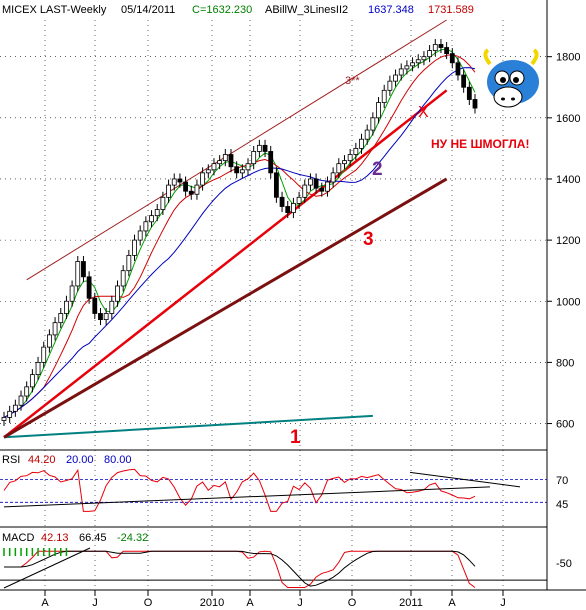 The image size is (586, 610). What do you see at coordinates (411, 603) in the screenshot?
I see `time-tick-label: 2011` at bounding box center [411, 603].